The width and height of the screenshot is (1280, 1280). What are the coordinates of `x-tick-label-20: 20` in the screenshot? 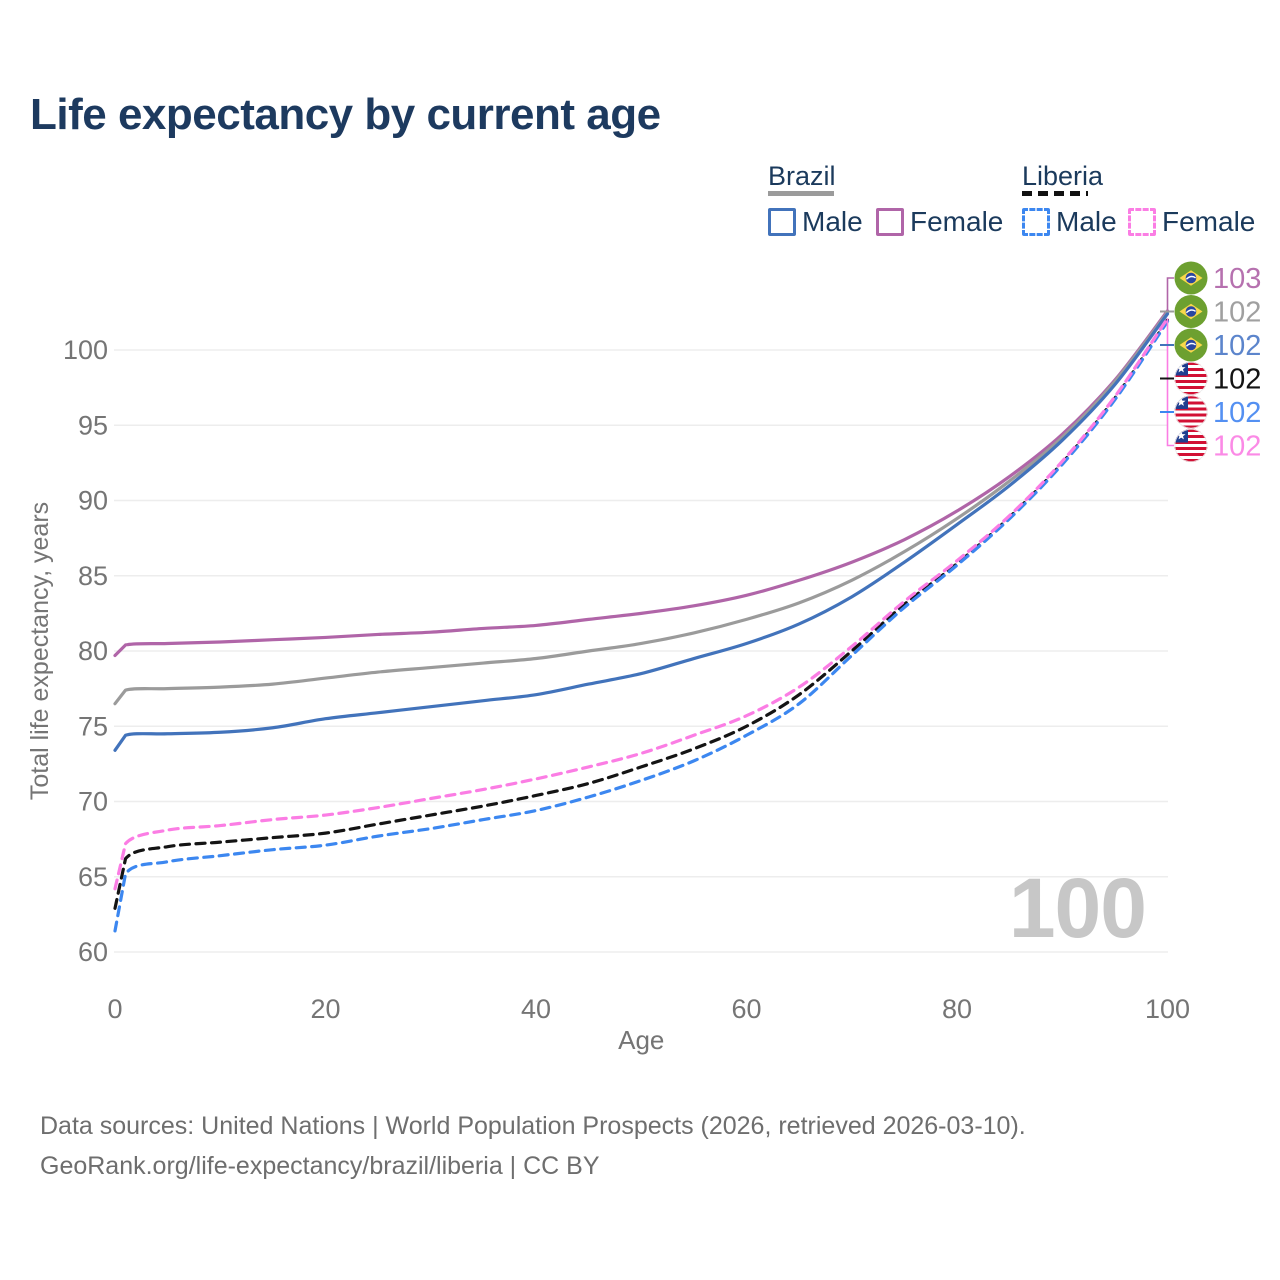 It's located at (325, 1009).